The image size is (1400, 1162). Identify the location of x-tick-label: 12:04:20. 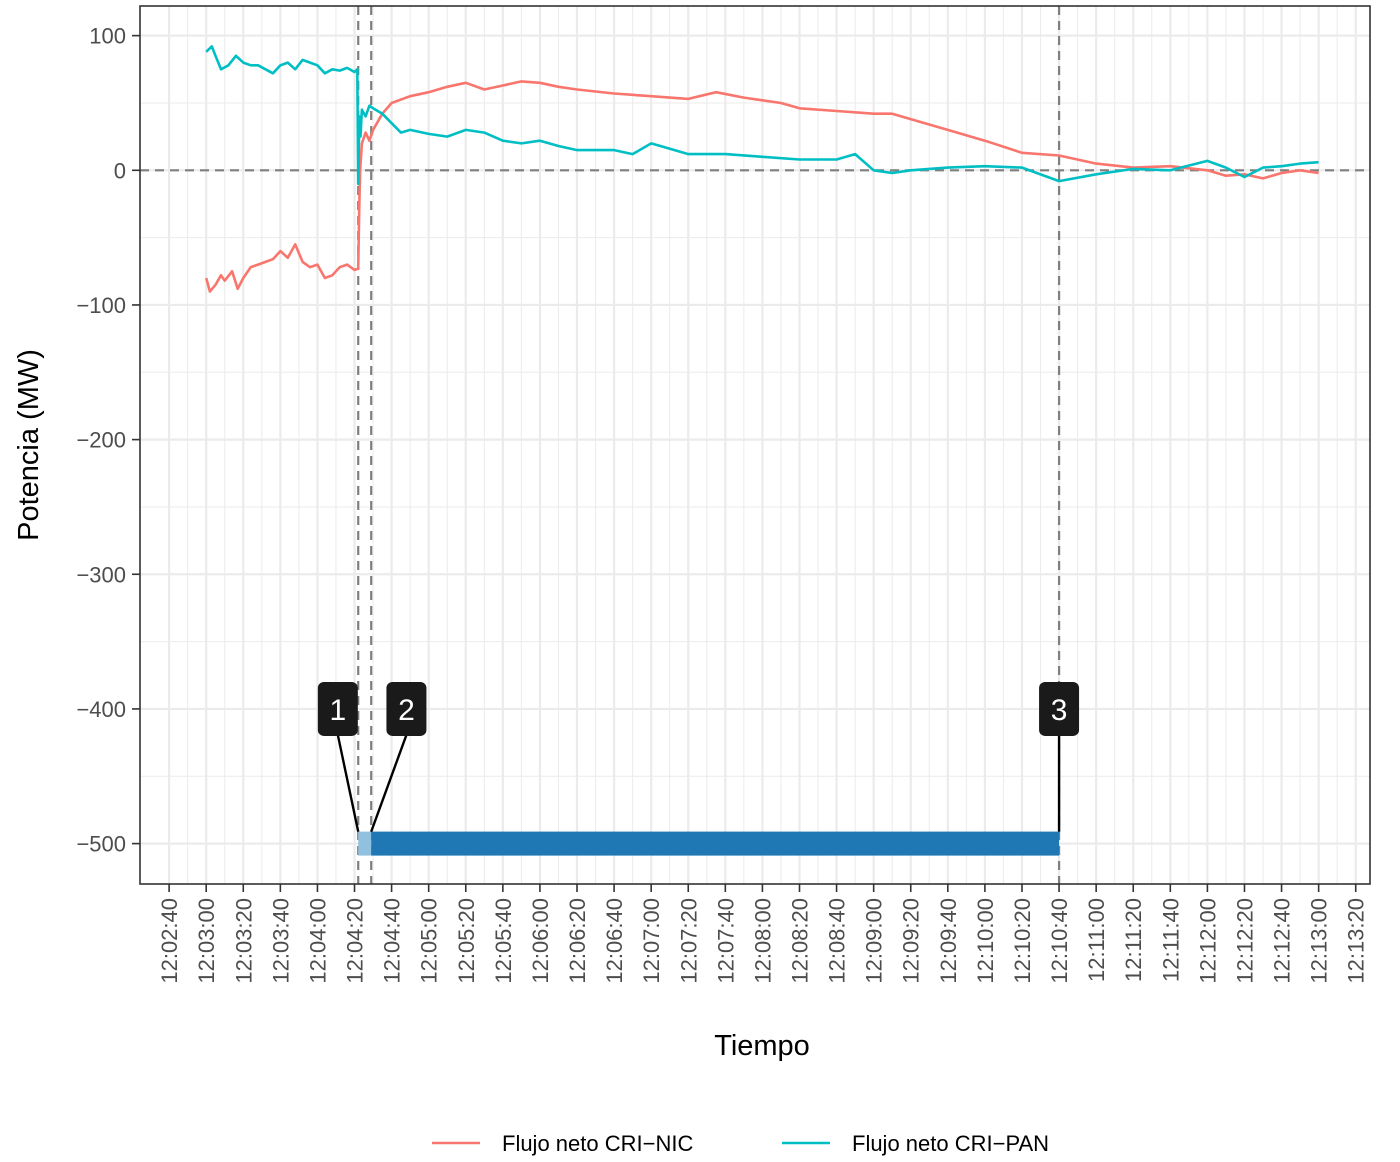
(355, 941).